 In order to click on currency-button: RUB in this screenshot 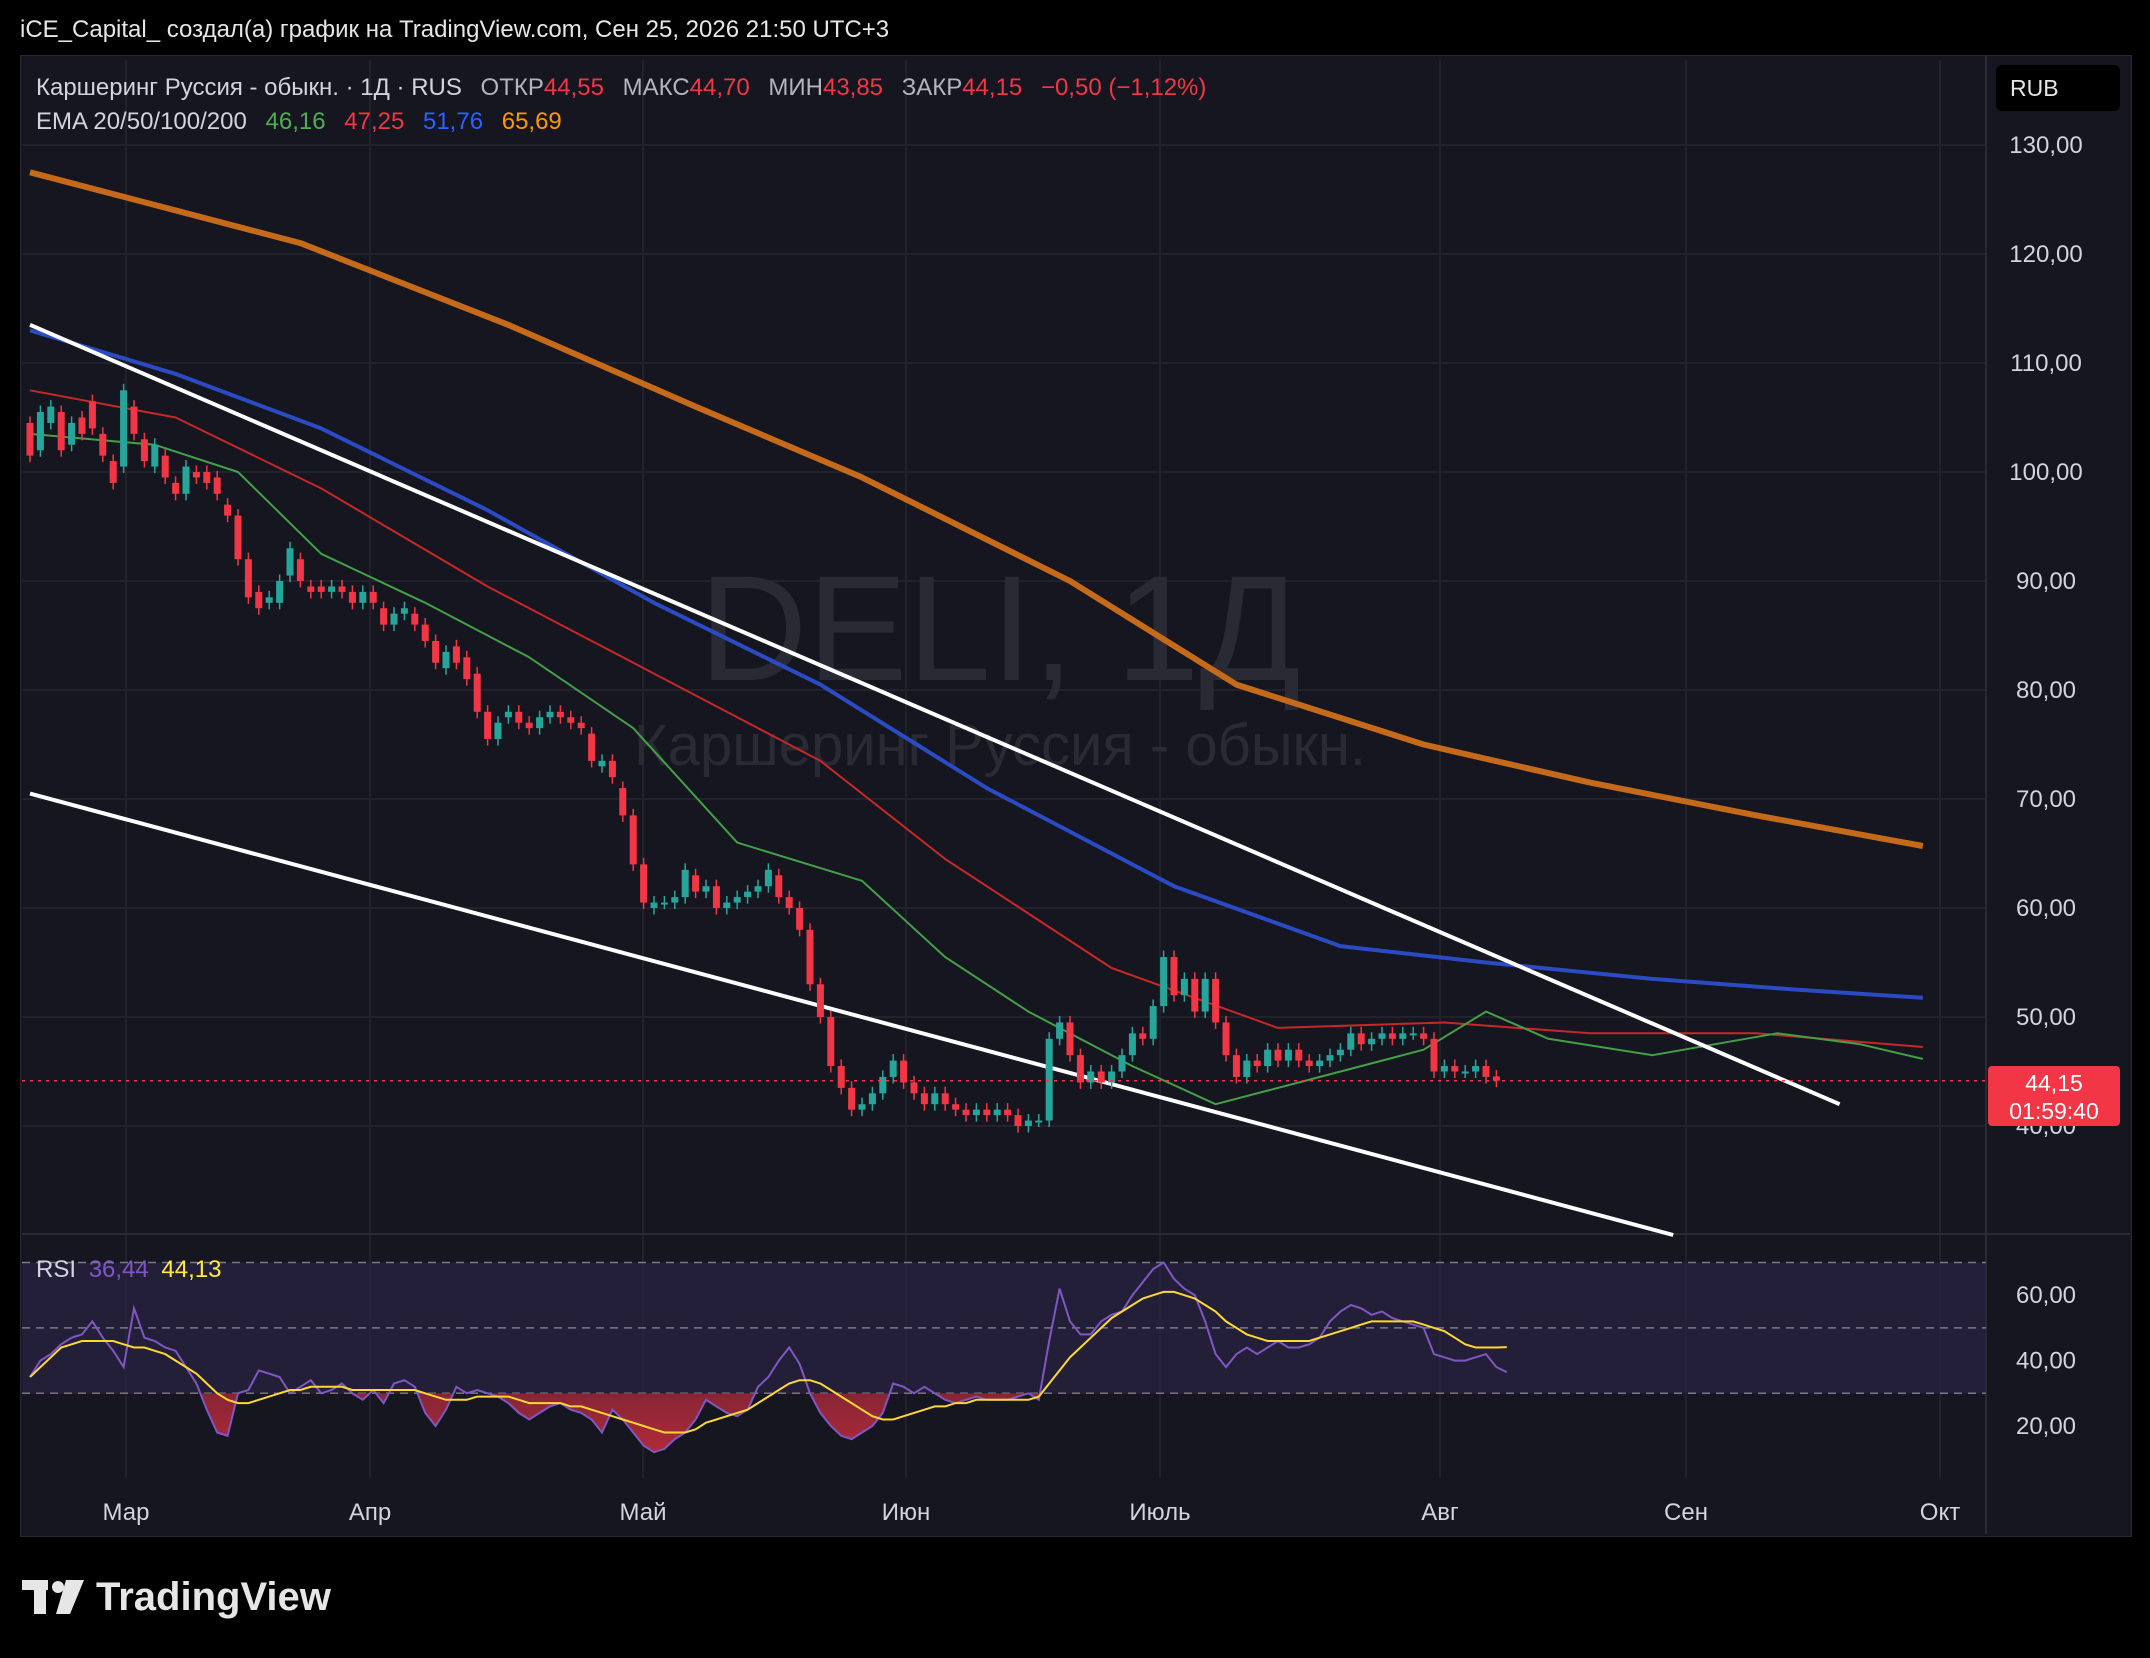, I will do `click(2058, 88)`.